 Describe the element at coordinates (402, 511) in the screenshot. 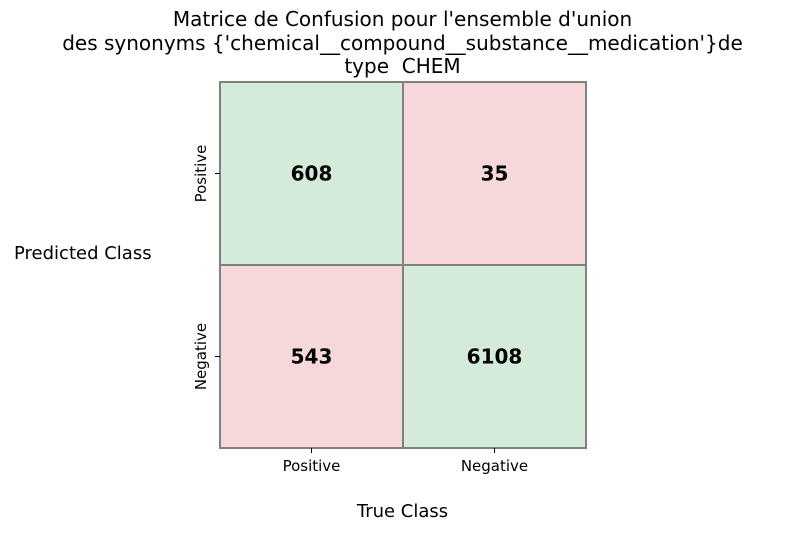

I see `x-axis-label: True Class` at that location.